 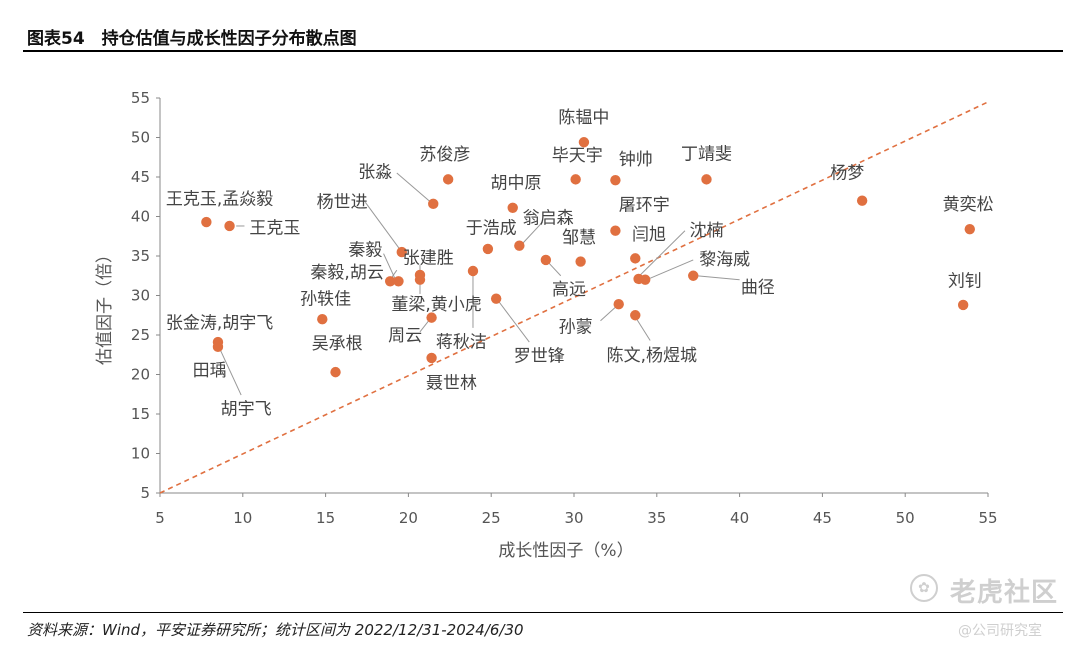 I want to click on point-label: 钟帅, so click(x=636, y=160).